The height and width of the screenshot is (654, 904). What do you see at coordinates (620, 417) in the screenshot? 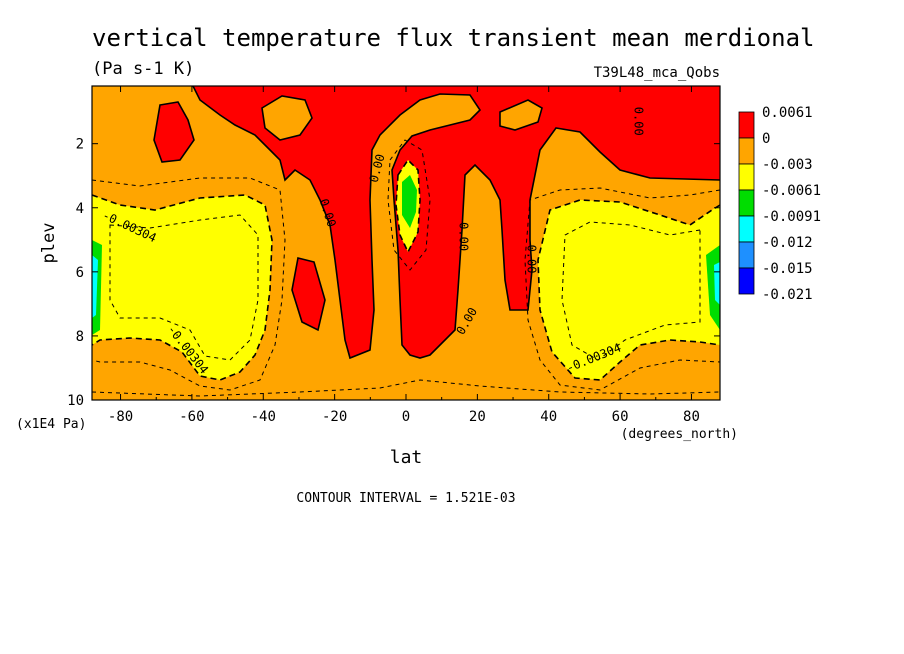
I see `x-tick-label: 60` at bounding box center [620, 417].